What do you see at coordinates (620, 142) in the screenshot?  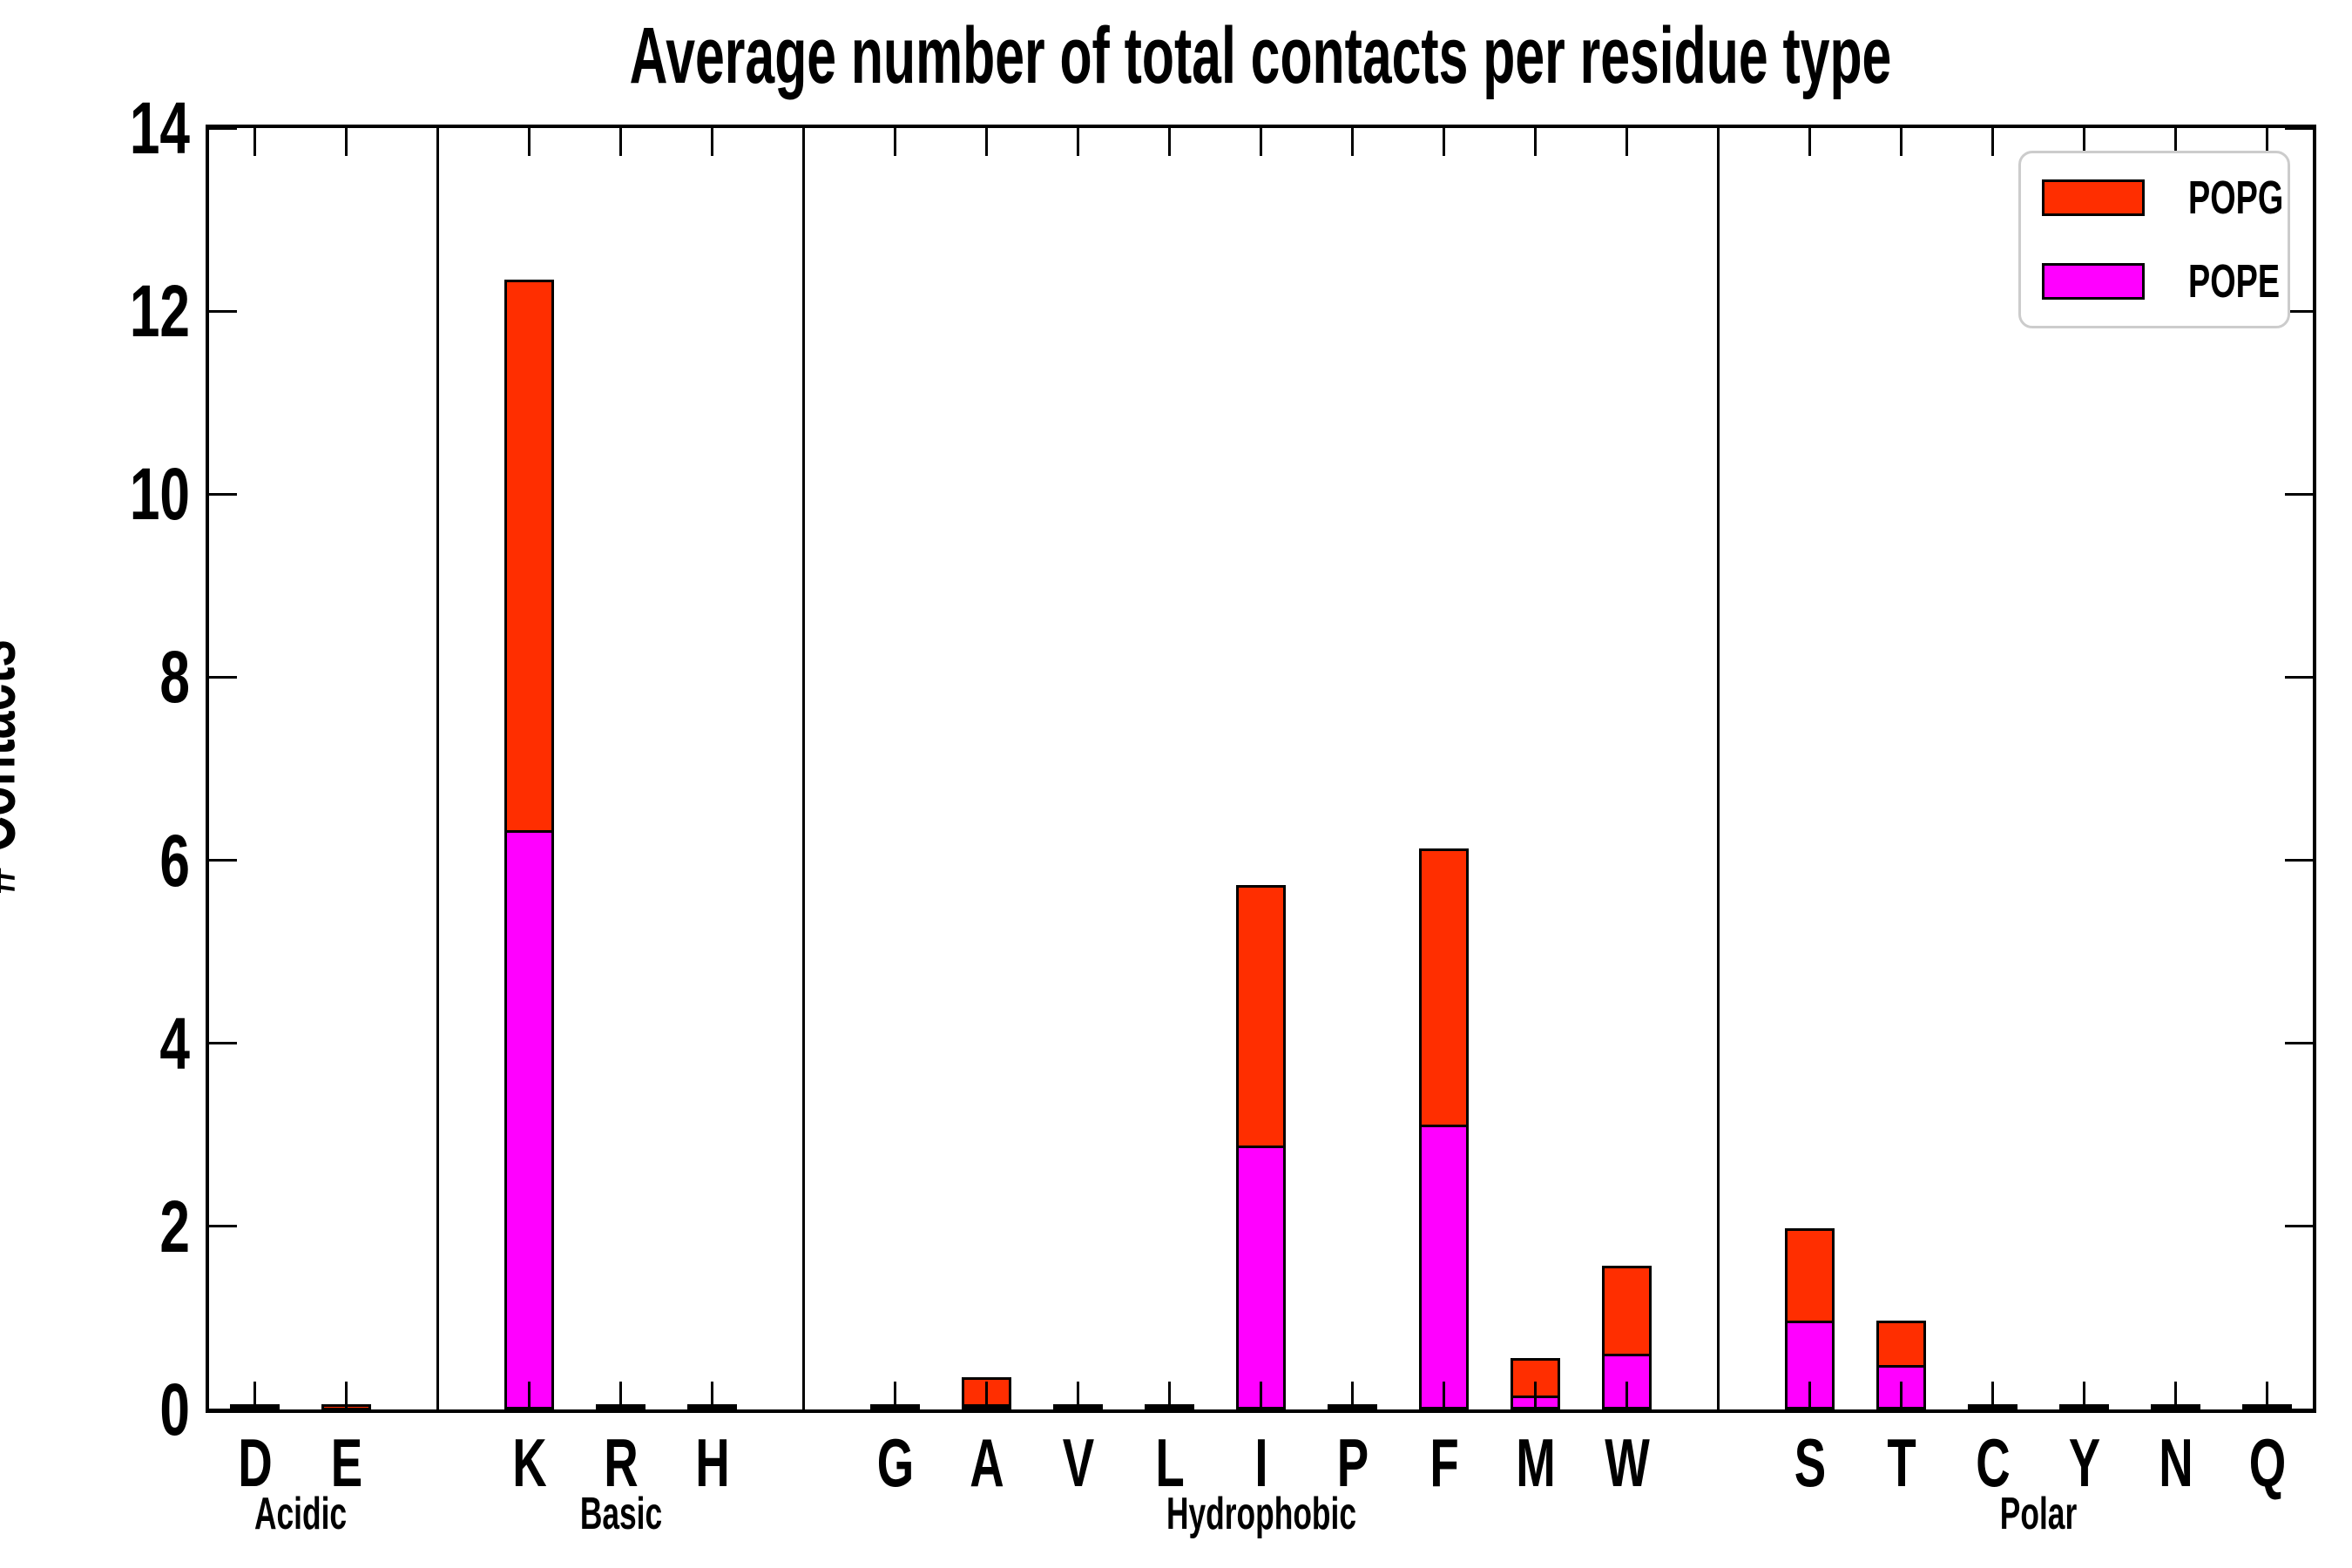 I see `x-tick-top-R` at bounding box center [620, 142].